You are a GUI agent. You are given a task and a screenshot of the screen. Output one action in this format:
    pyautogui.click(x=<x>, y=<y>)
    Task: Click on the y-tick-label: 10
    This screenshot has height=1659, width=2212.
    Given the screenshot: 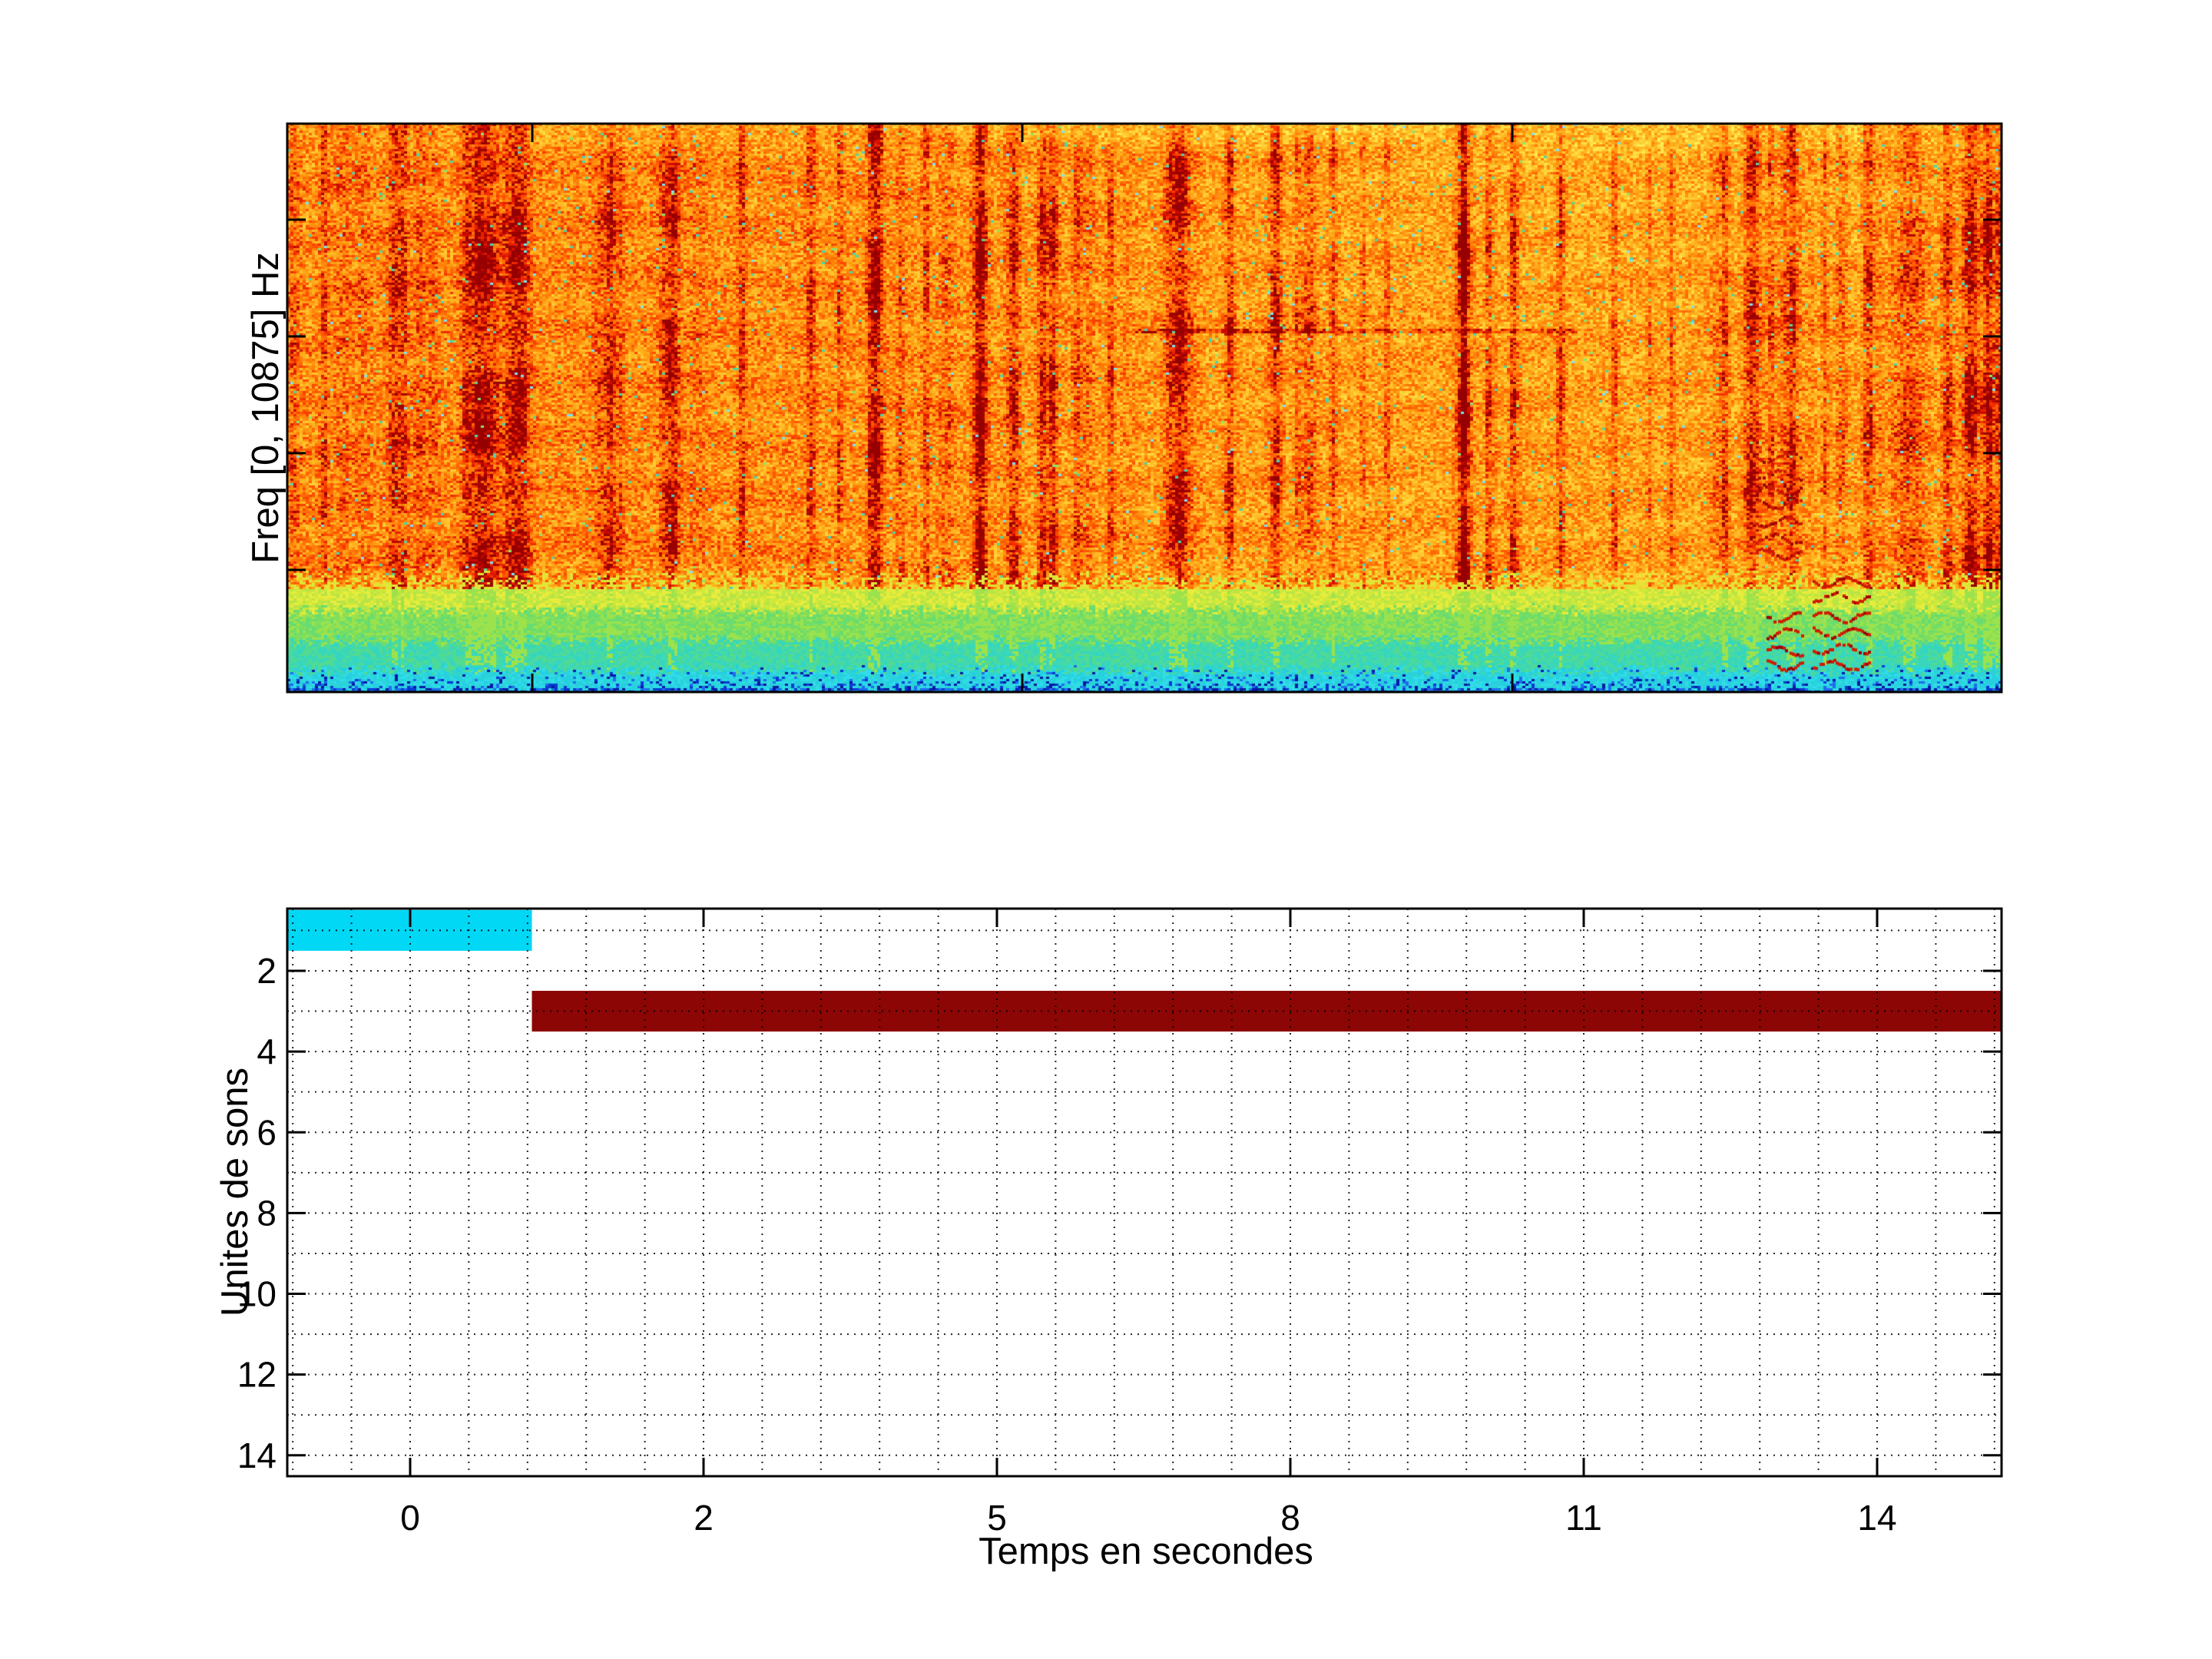 What is the action you would take?
    pyautogui.click(x=256, y=1294)
    